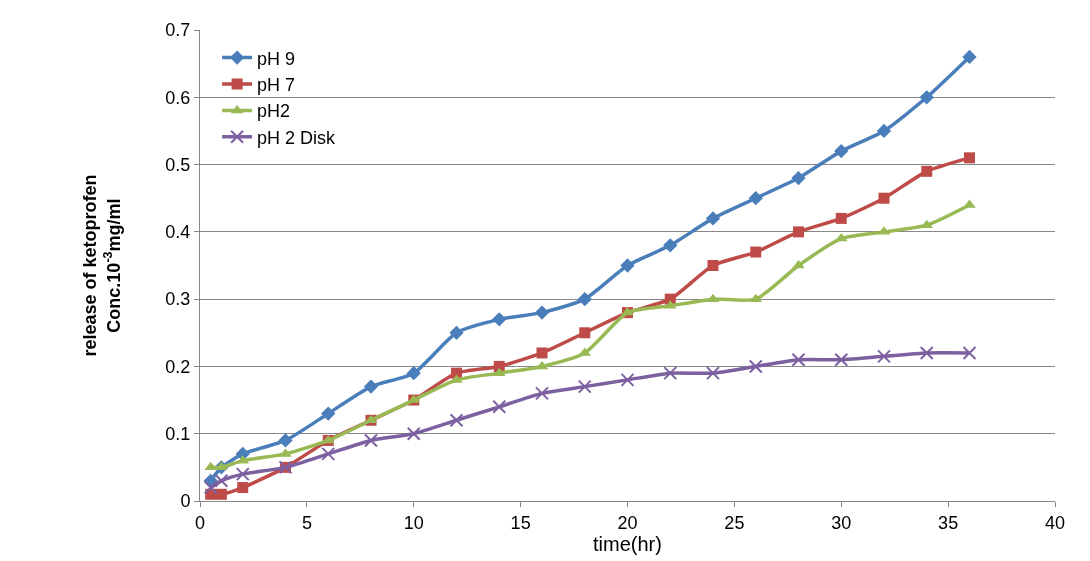 Image resolution: width=1090 pixels, height=561 pixels. I want to click on legend-label: pH 2 Disk, so click(297, 137).